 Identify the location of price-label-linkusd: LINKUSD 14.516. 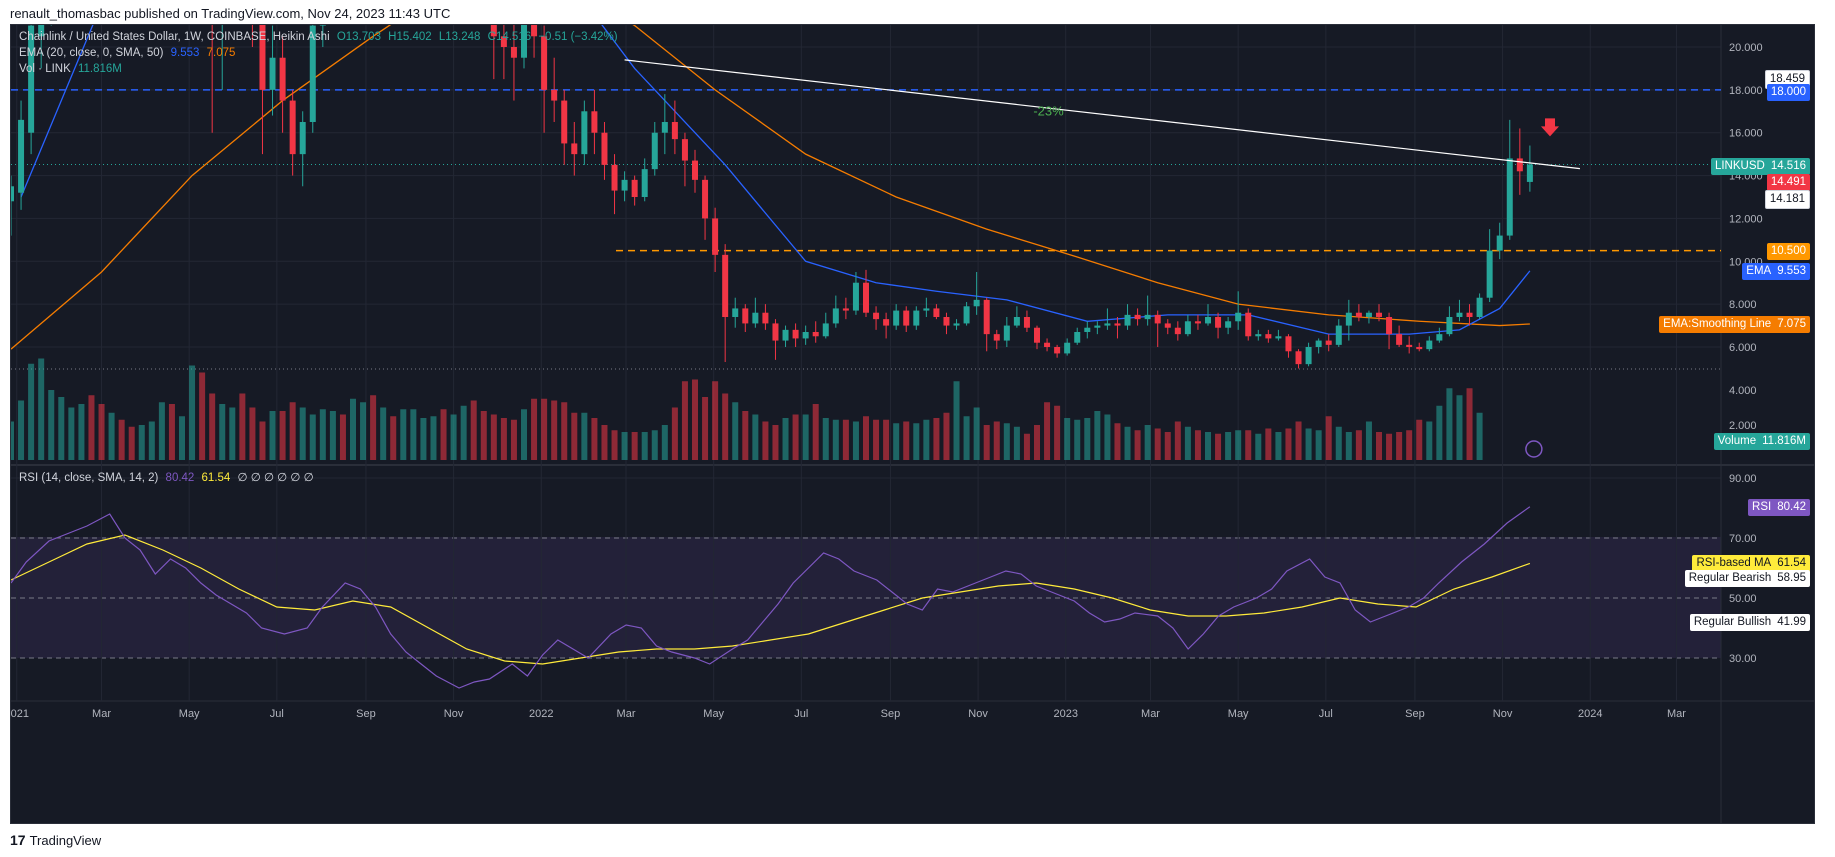
(1760, 166).